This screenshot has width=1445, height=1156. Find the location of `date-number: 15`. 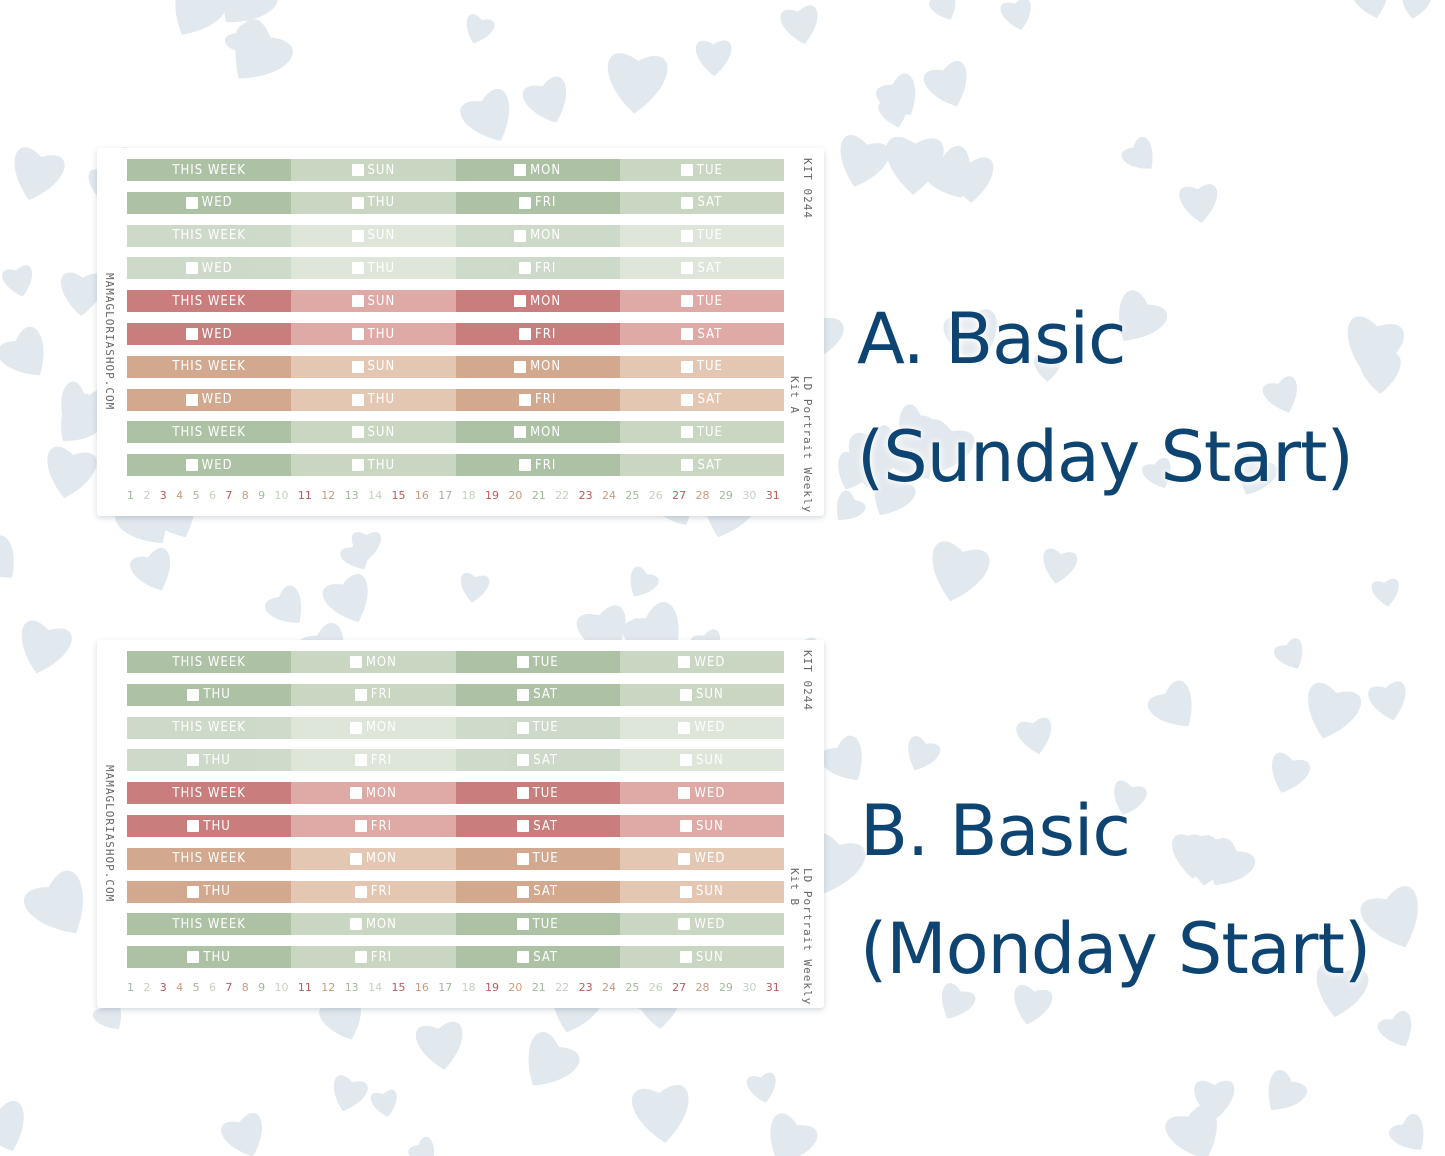

date-number: 15 is located at coordinates (398, 495).